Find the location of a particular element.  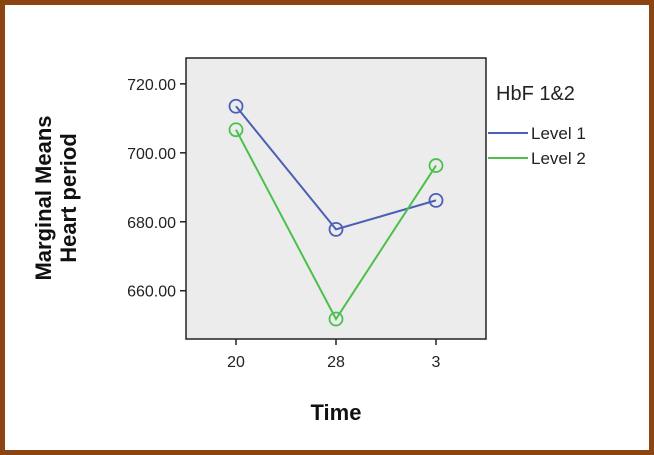

legend-label: Level 1 is located at coordinates (558, 133).